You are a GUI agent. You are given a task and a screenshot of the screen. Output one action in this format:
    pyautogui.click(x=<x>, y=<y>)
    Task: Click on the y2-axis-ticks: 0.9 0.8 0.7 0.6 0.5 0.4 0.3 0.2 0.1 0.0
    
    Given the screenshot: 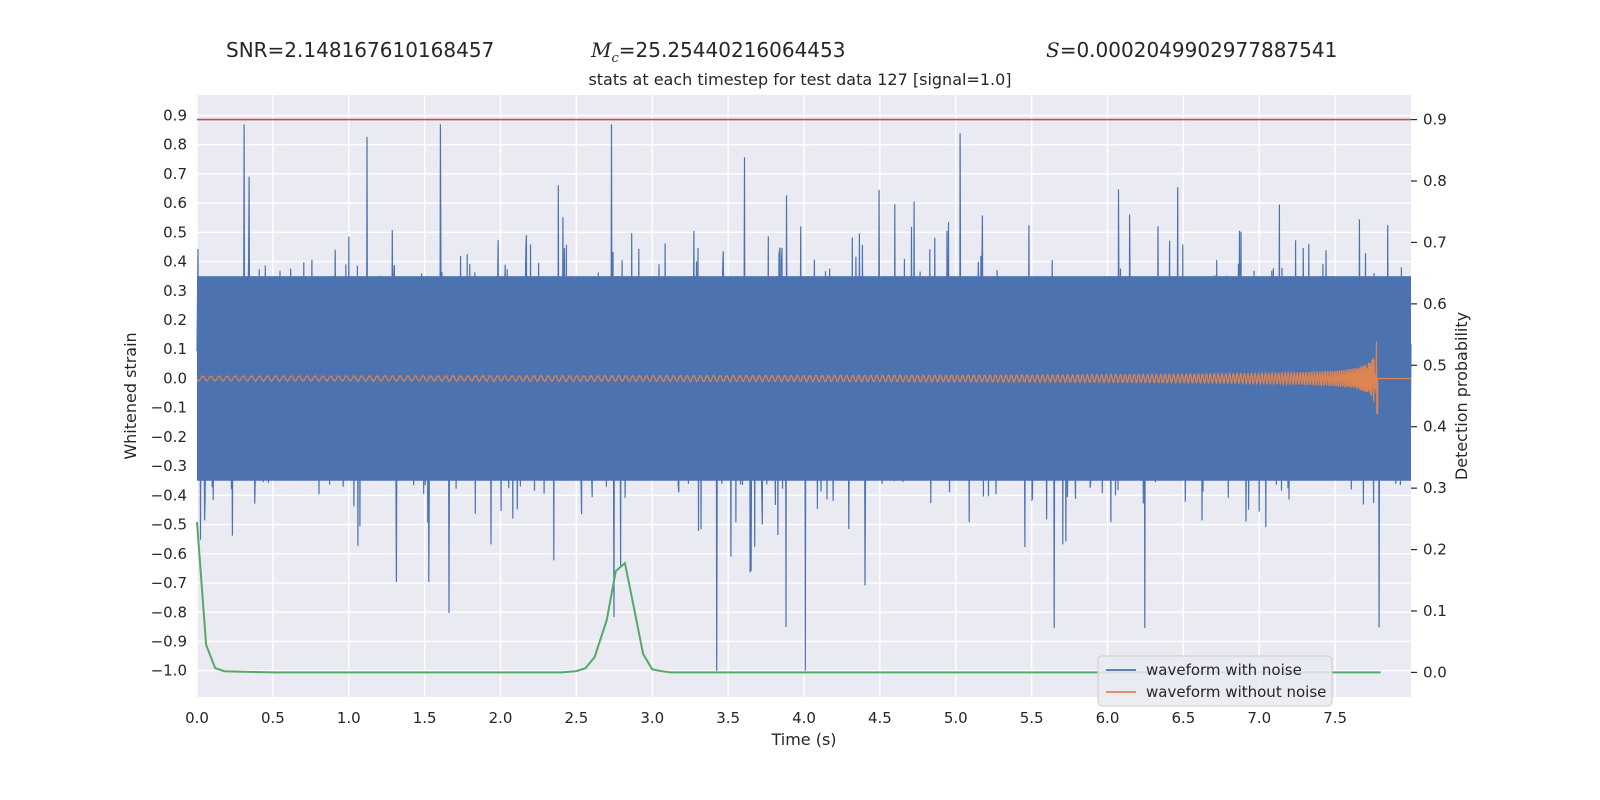 What is the action you would take?
    pyautogui.click(x=1429, y=396)
    